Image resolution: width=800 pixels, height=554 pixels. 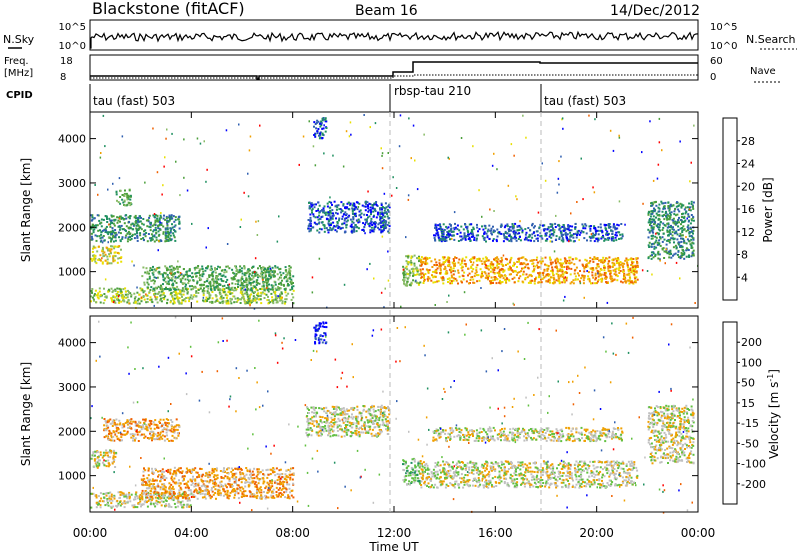 What do you see at coordinates (744, 277) in the screenshot?
I see `colorbar-tick-label: 4` at bounding box center [744, 277].